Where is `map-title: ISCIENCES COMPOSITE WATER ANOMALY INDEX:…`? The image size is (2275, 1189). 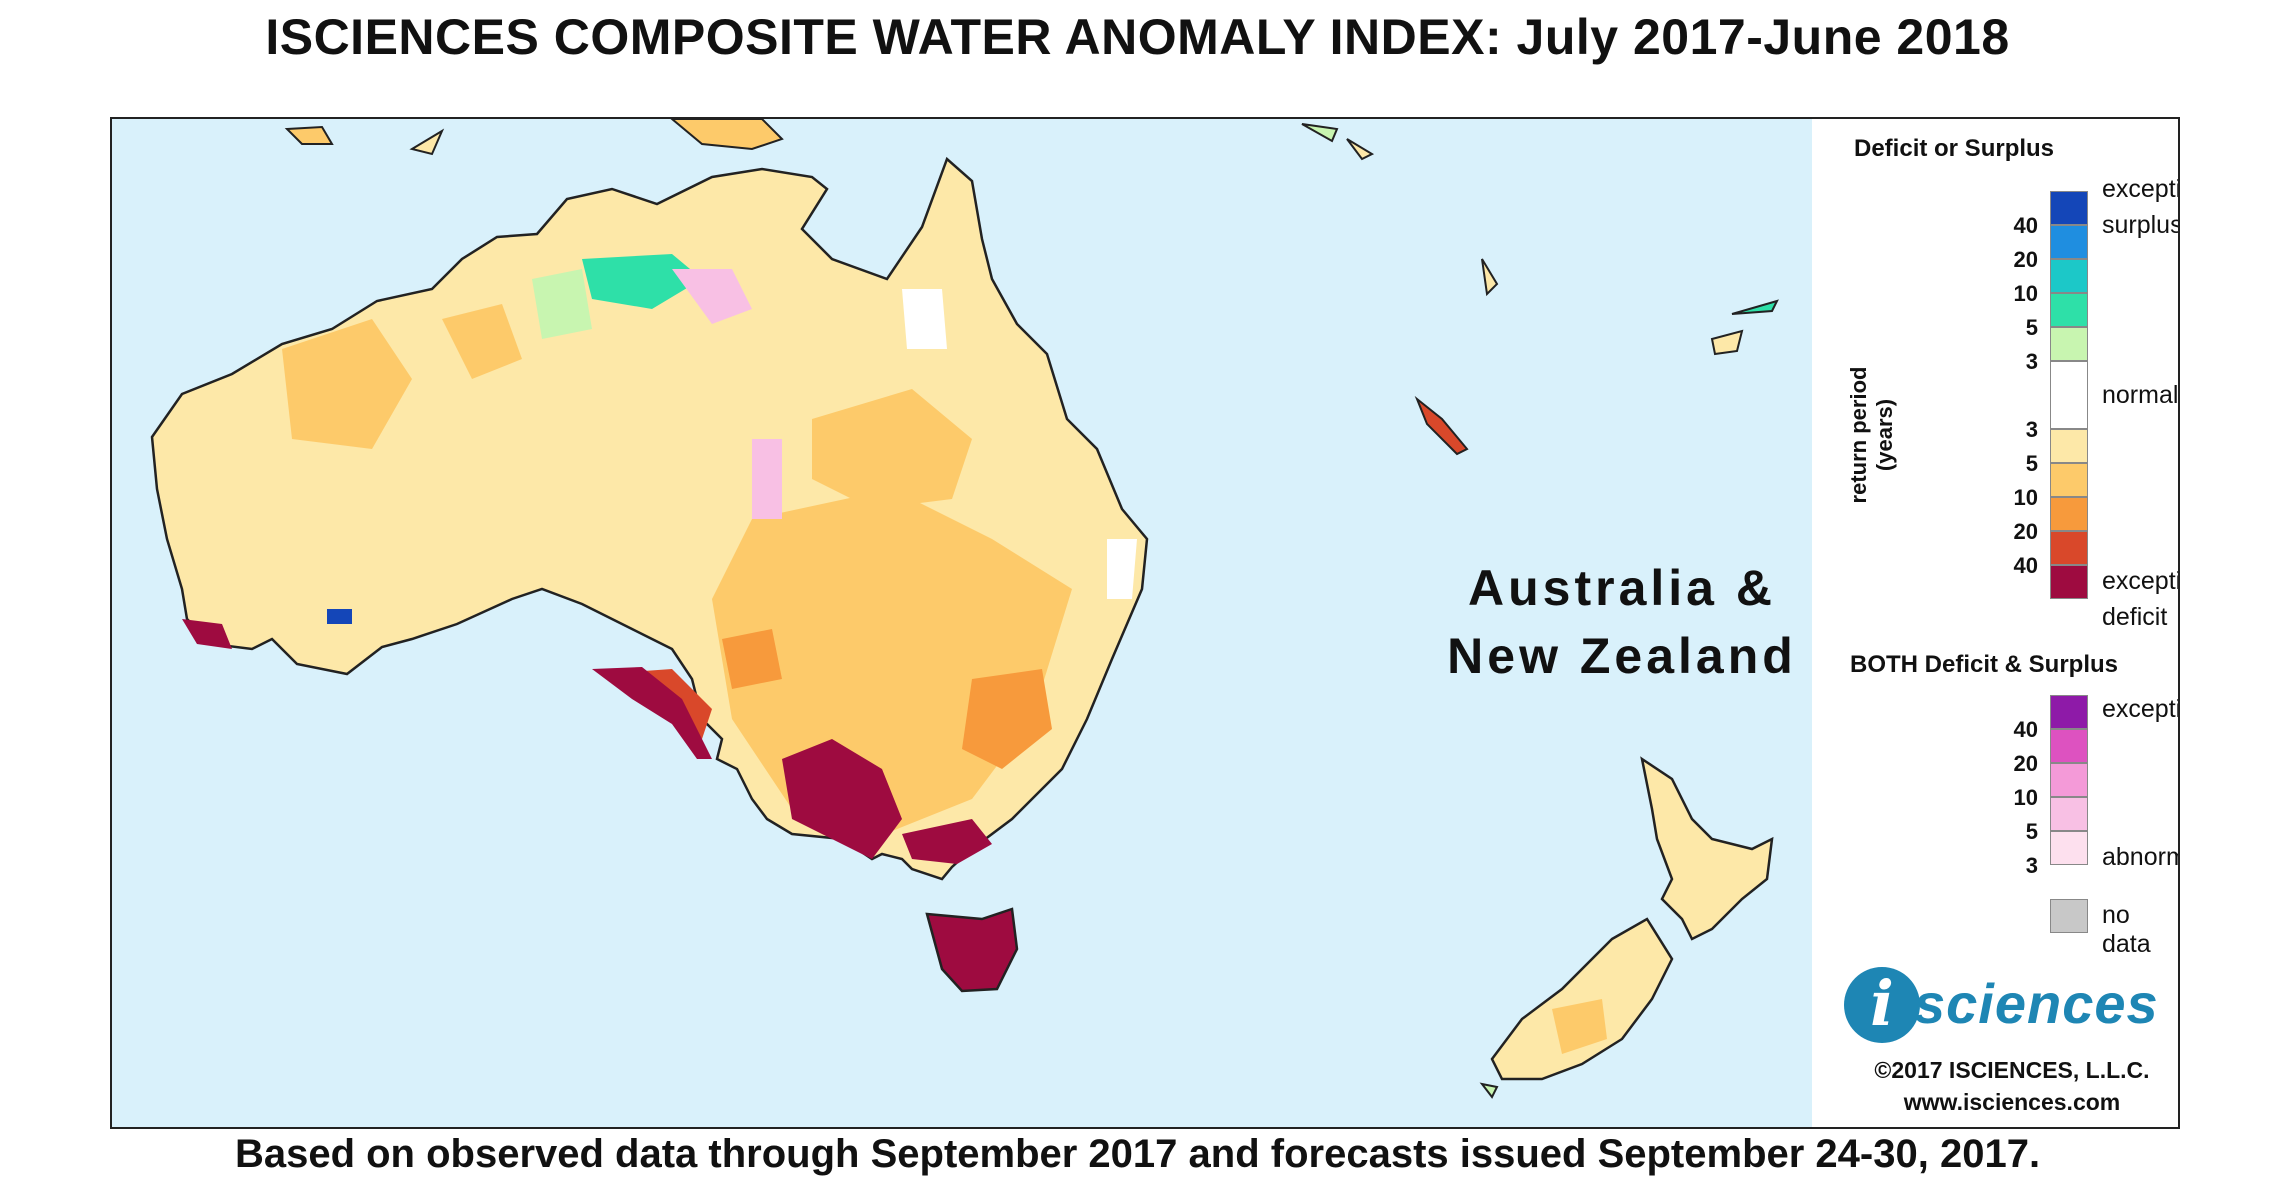
map-title: ISCIENCES COMPOSITE WATER ANOMALY INDEX:… is located at coordinates (1137, 37).